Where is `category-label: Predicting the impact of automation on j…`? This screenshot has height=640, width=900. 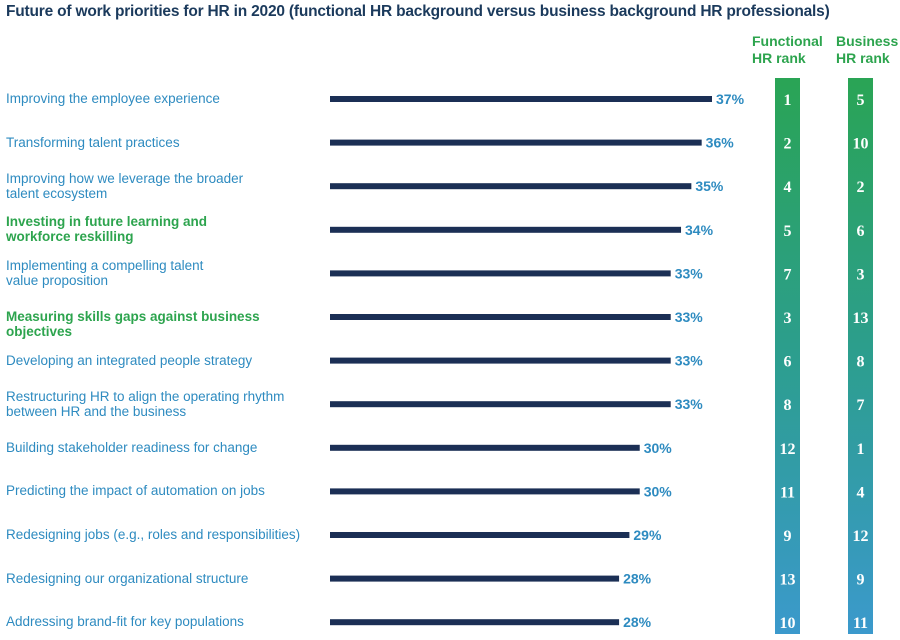
category-label: Predicting the impact of automation on j… is located at coordinates (166, 490).